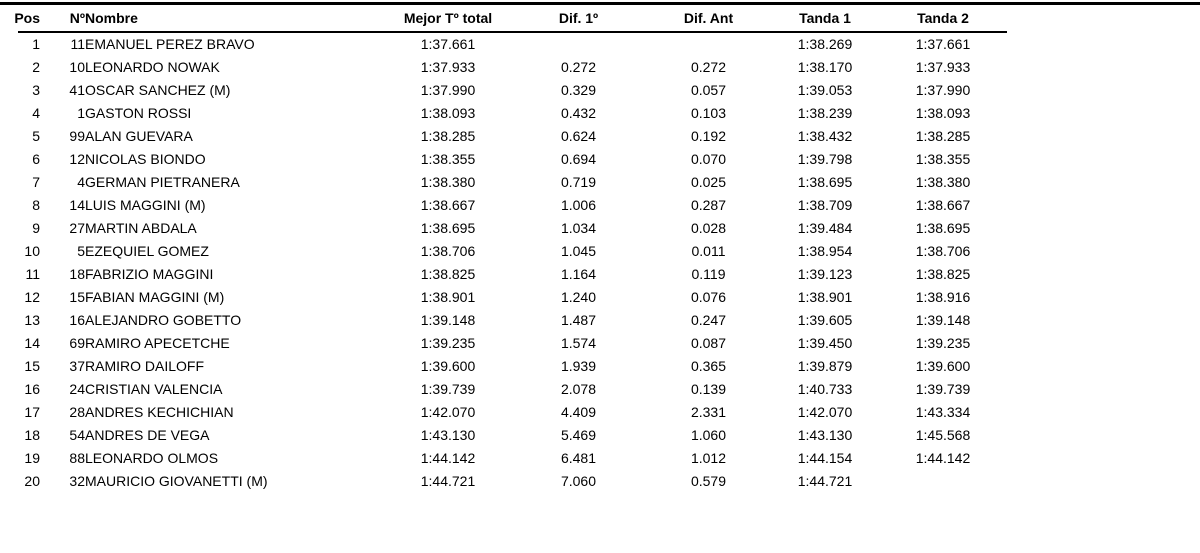 The height and width of the screenshot is (553, 1200). What do you see at coordinates (825, 18) in the screenshot?
I see `column-header-tanda-1: Tanda 1` at bounding box center [825, 18].